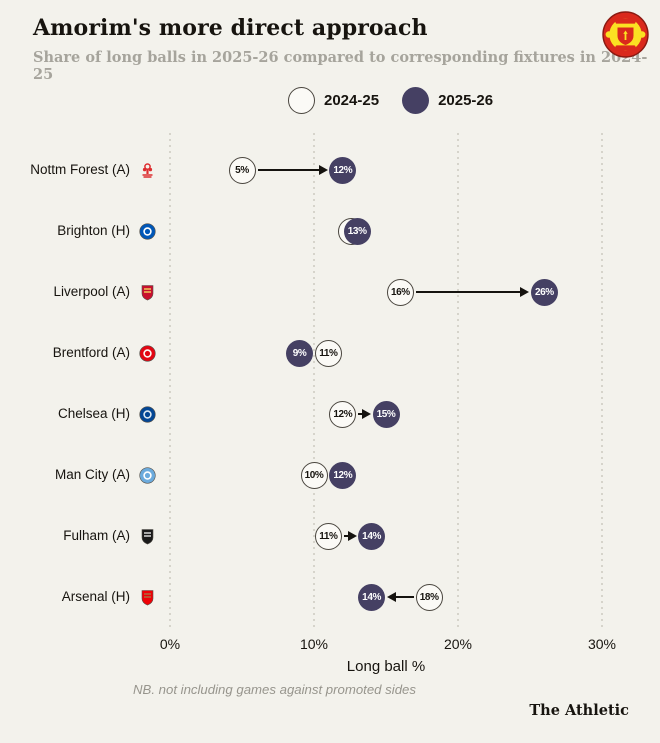 Image resolution: width=660 pixels, height=743 pixels. Describe the element at coordinates (93, 230) in the screenshot. I see `team-label: Brighton (H)` at that location.